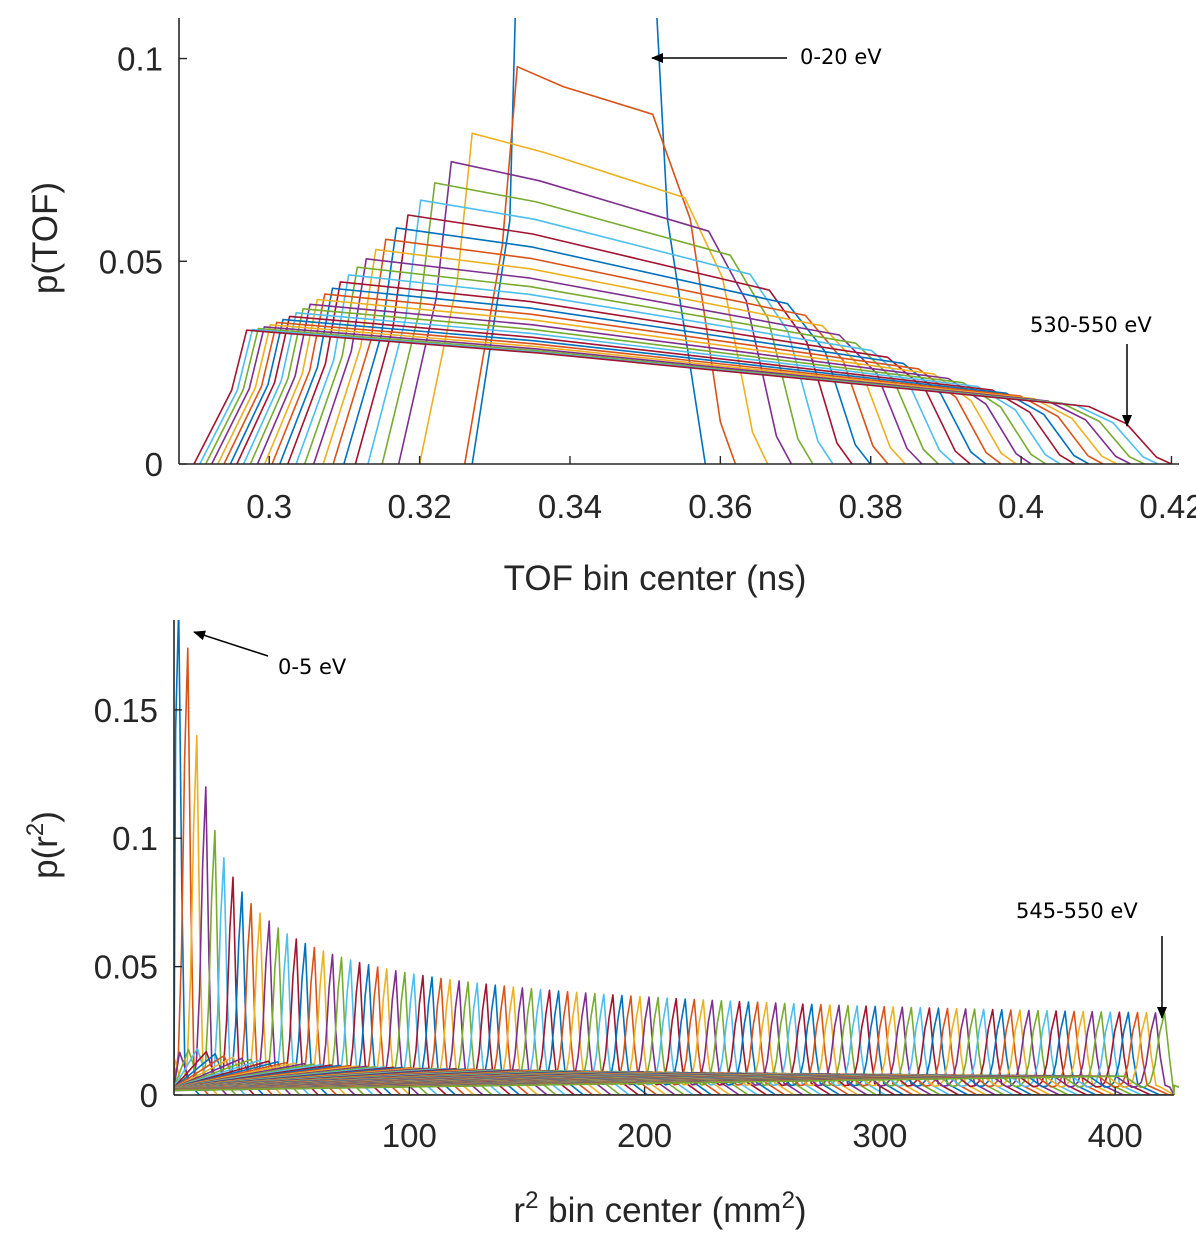 The height and width of the screenshot is (1244, 1196). Describe the element at coordinates (138, 903) in the screenshot. I see `r2-y-ticks: 0 0.05 0.1 0.15` at that location.